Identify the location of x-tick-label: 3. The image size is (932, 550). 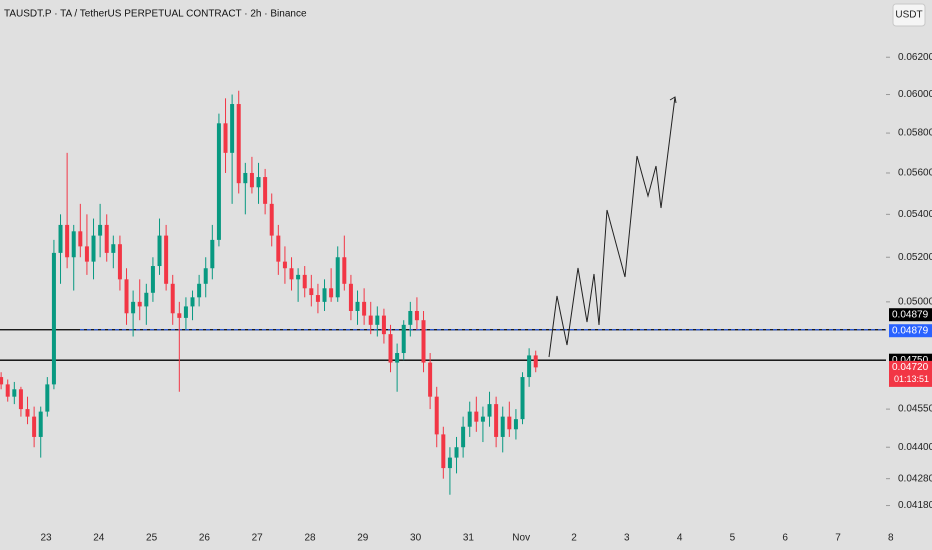
(627, 538).